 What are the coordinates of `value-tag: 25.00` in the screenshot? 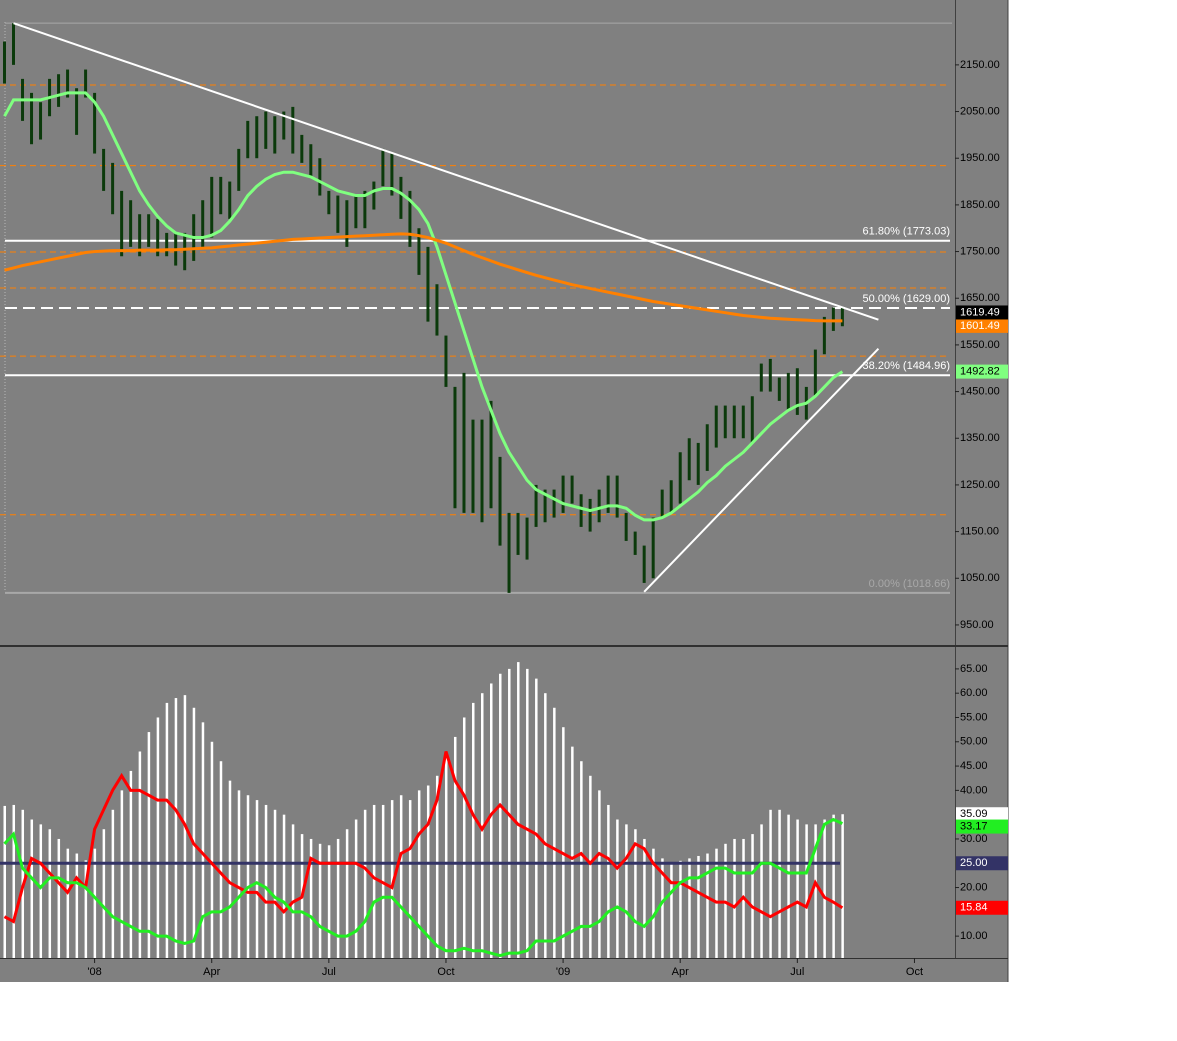 It's located at (974, 863).